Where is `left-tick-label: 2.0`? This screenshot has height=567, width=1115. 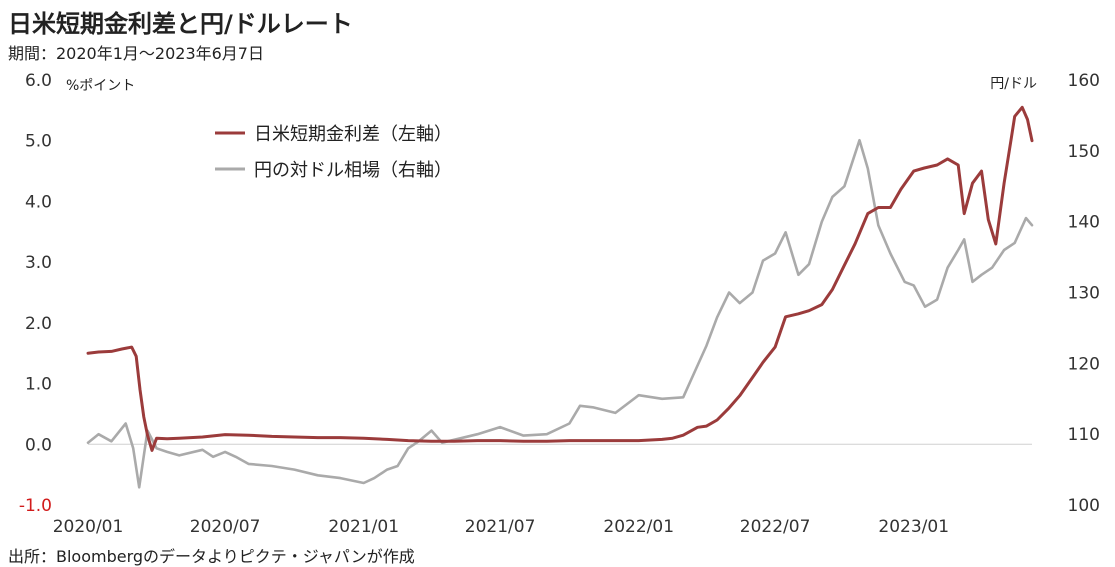
left-tick-label: 2.0 is located at coordinates (38, 324).